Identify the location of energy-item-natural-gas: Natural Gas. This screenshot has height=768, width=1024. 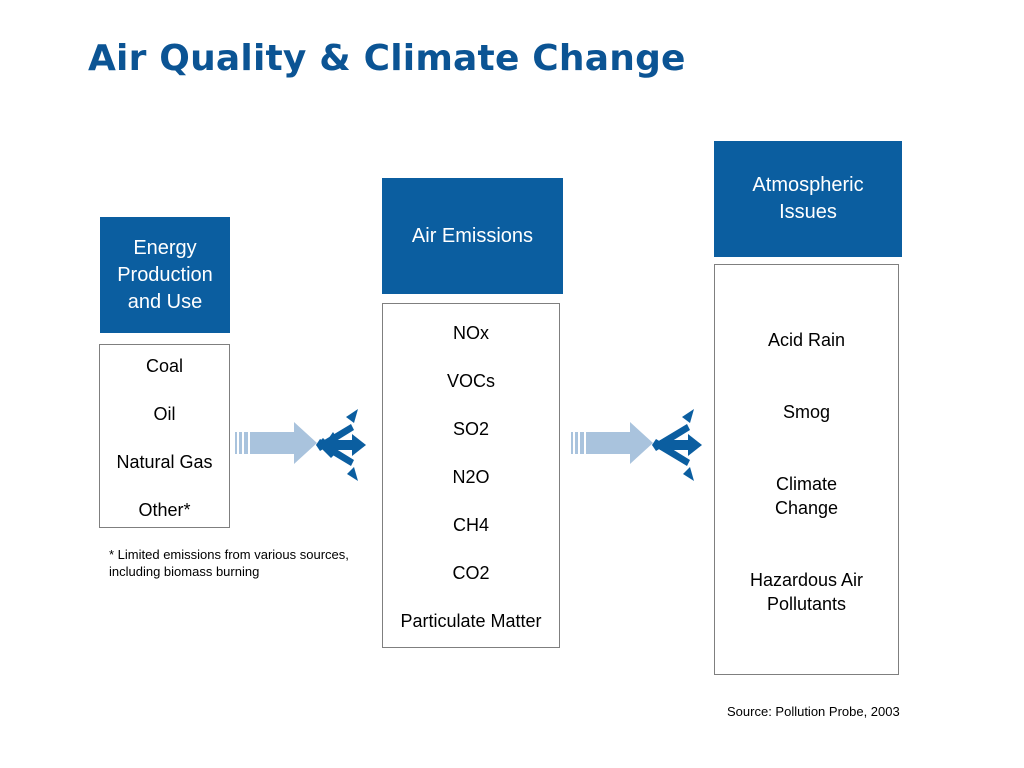
(164, 462).